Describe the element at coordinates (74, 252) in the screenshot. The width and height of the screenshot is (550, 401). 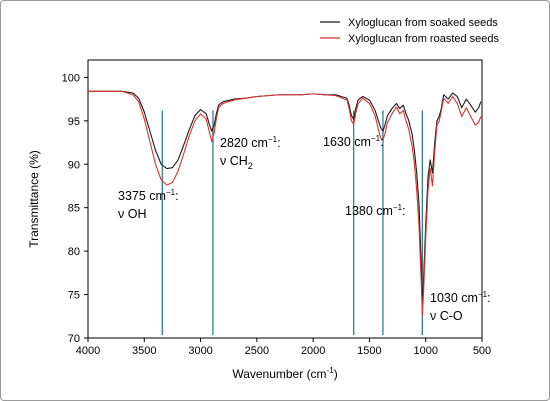
I see `y-tick-label: 80` at that location.